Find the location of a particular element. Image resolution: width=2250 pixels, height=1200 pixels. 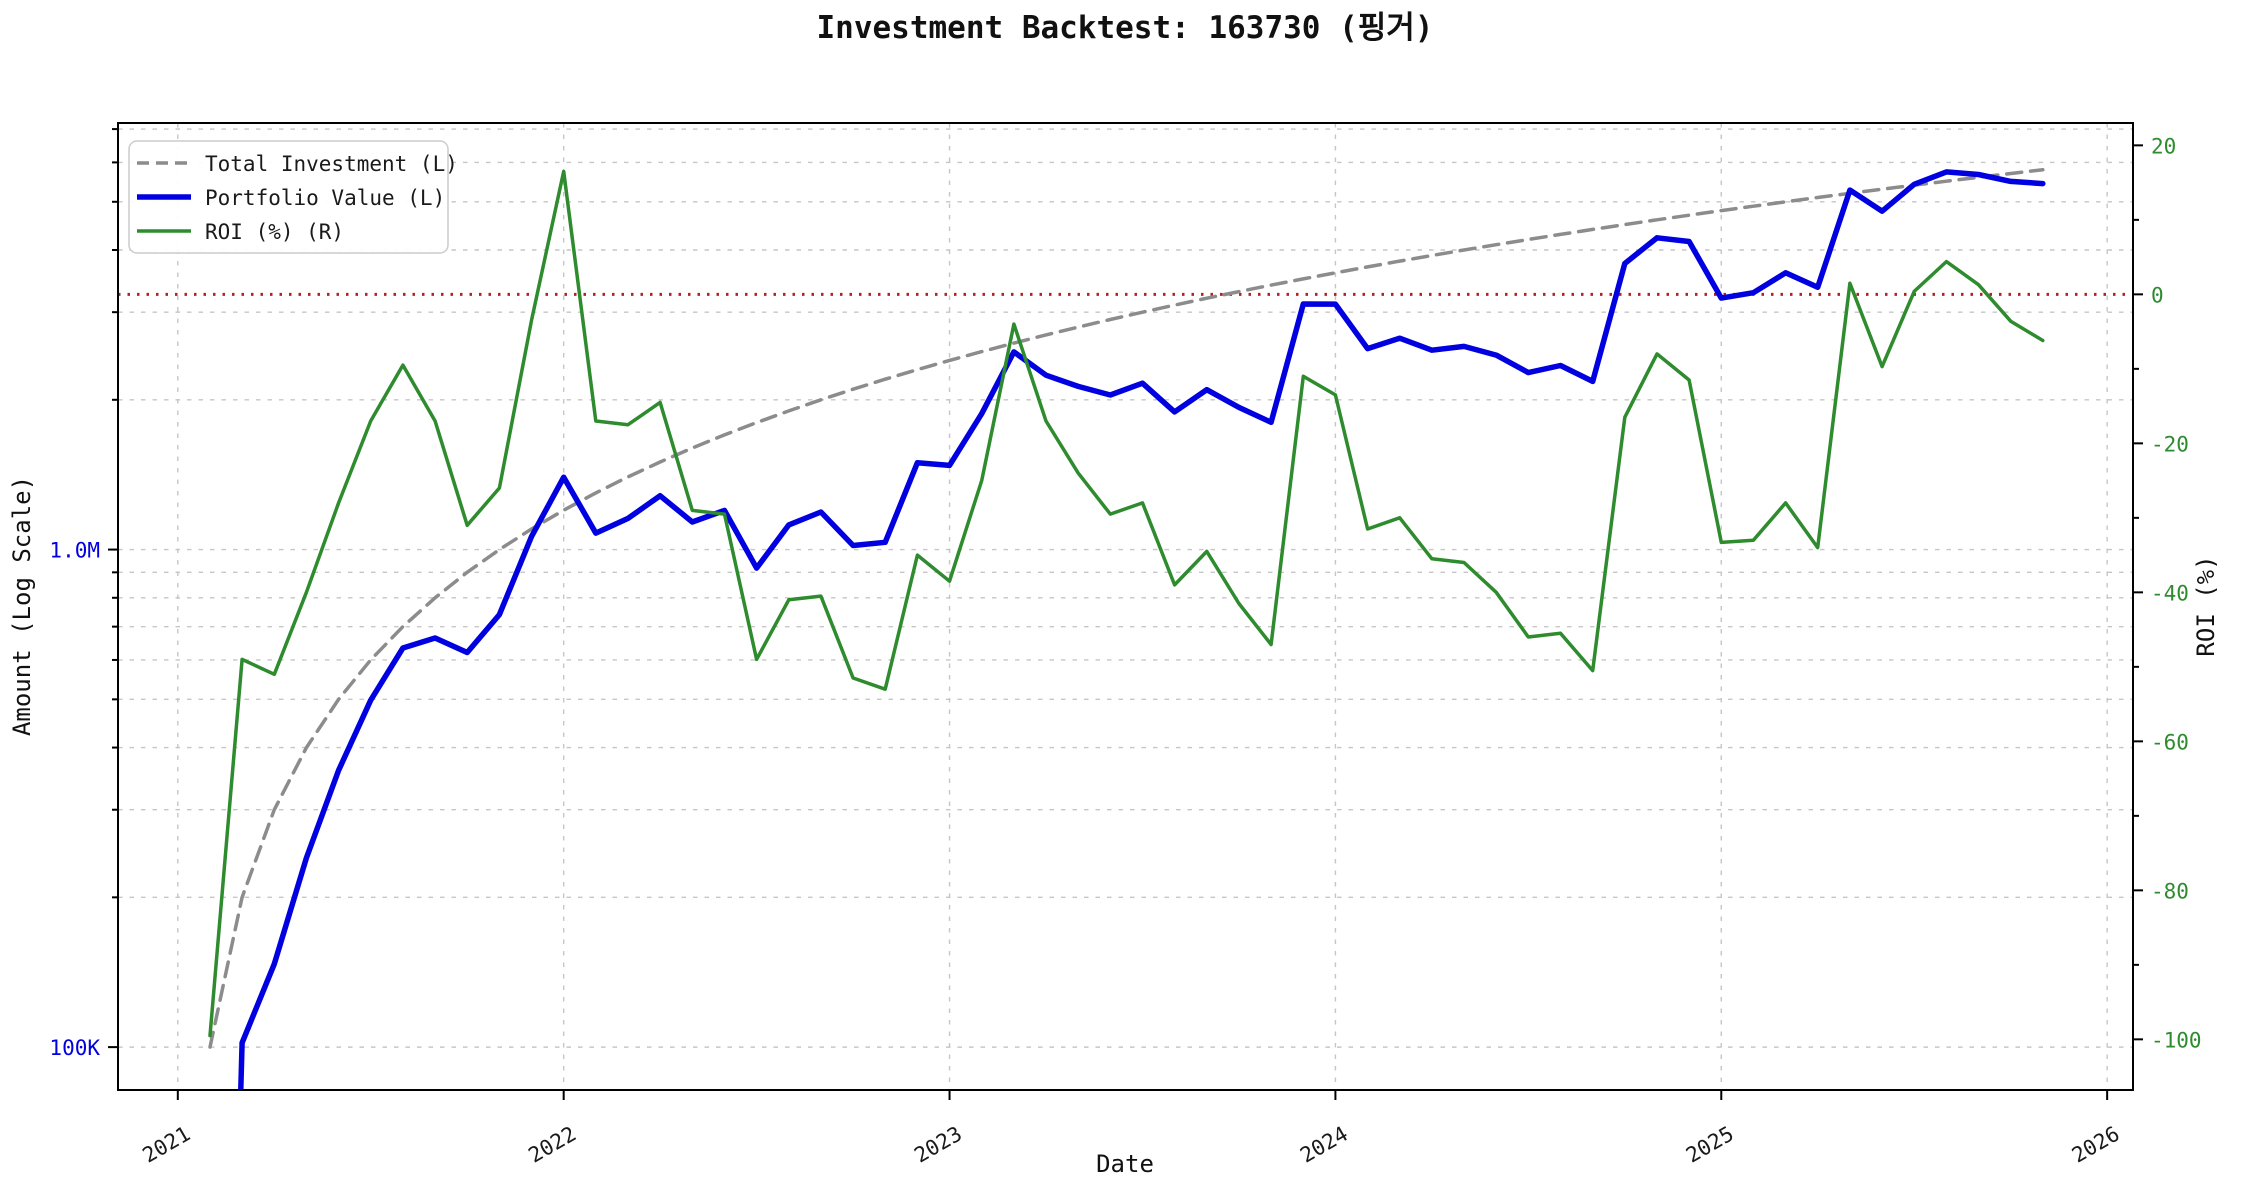

right-tick-label: -80 is located at coordinates (2170, 891).